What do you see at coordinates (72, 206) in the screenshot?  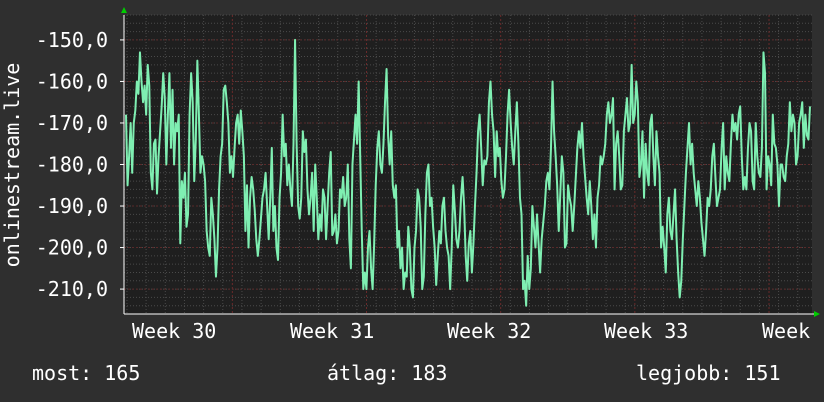 I see `y-tick-label: -190,0` at bounding box center [72, 206].